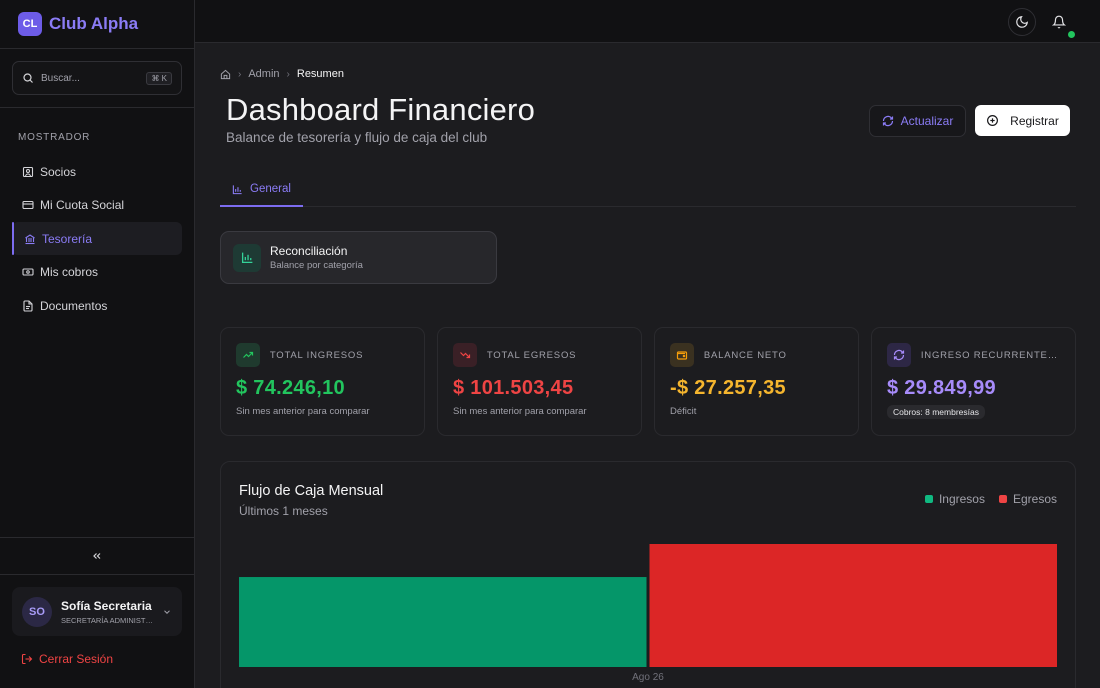 This screenshot has width=1100, height=688. Describe the element at coordinates (74, 305) in the screenshot. I see `sidebar-item-label: Documentos` at that location.